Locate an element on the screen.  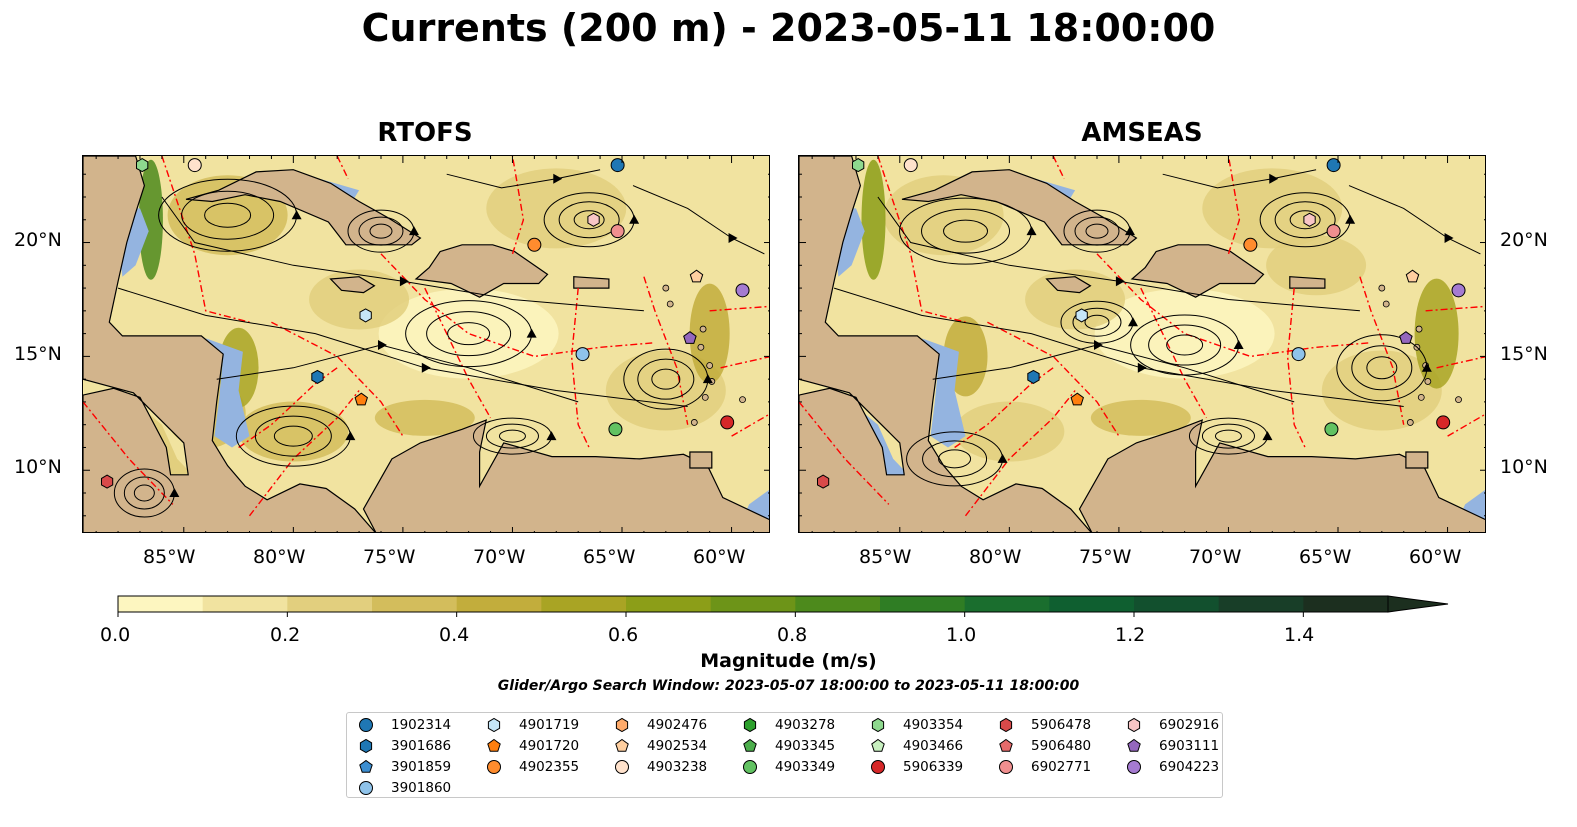
panel-title-rtofs: RTOFS is located at coordinates (425, 133).